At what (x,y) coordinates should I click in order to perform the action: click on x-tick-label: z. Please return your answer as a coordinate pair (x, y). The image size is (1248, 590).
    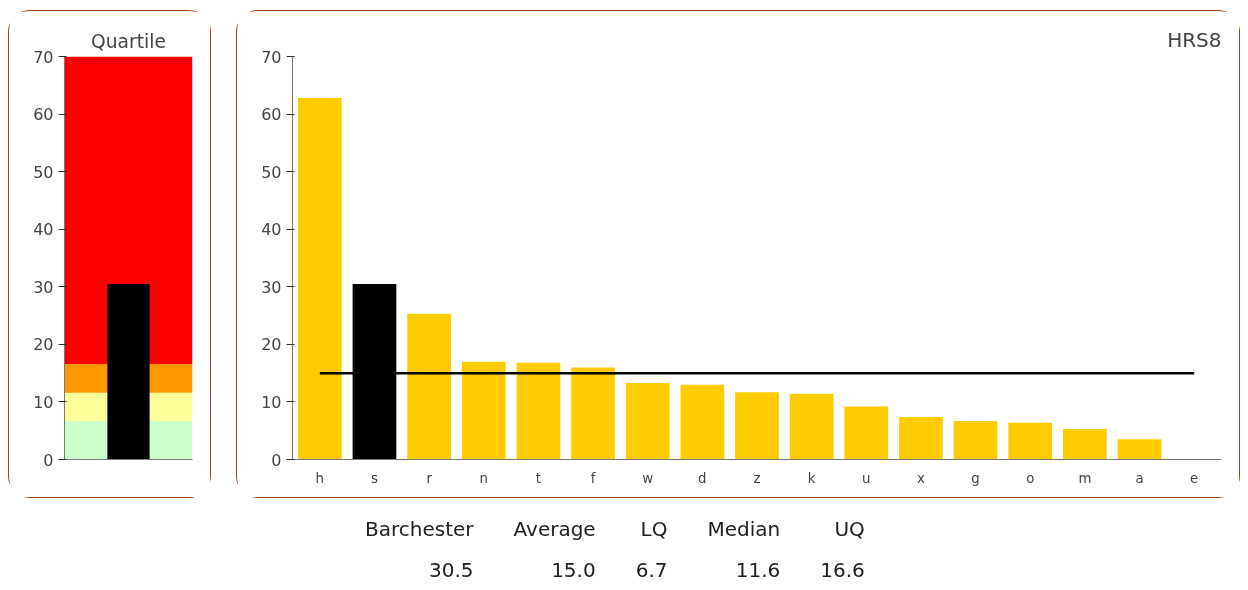
    Looking at the image, I should click on (757, 478).